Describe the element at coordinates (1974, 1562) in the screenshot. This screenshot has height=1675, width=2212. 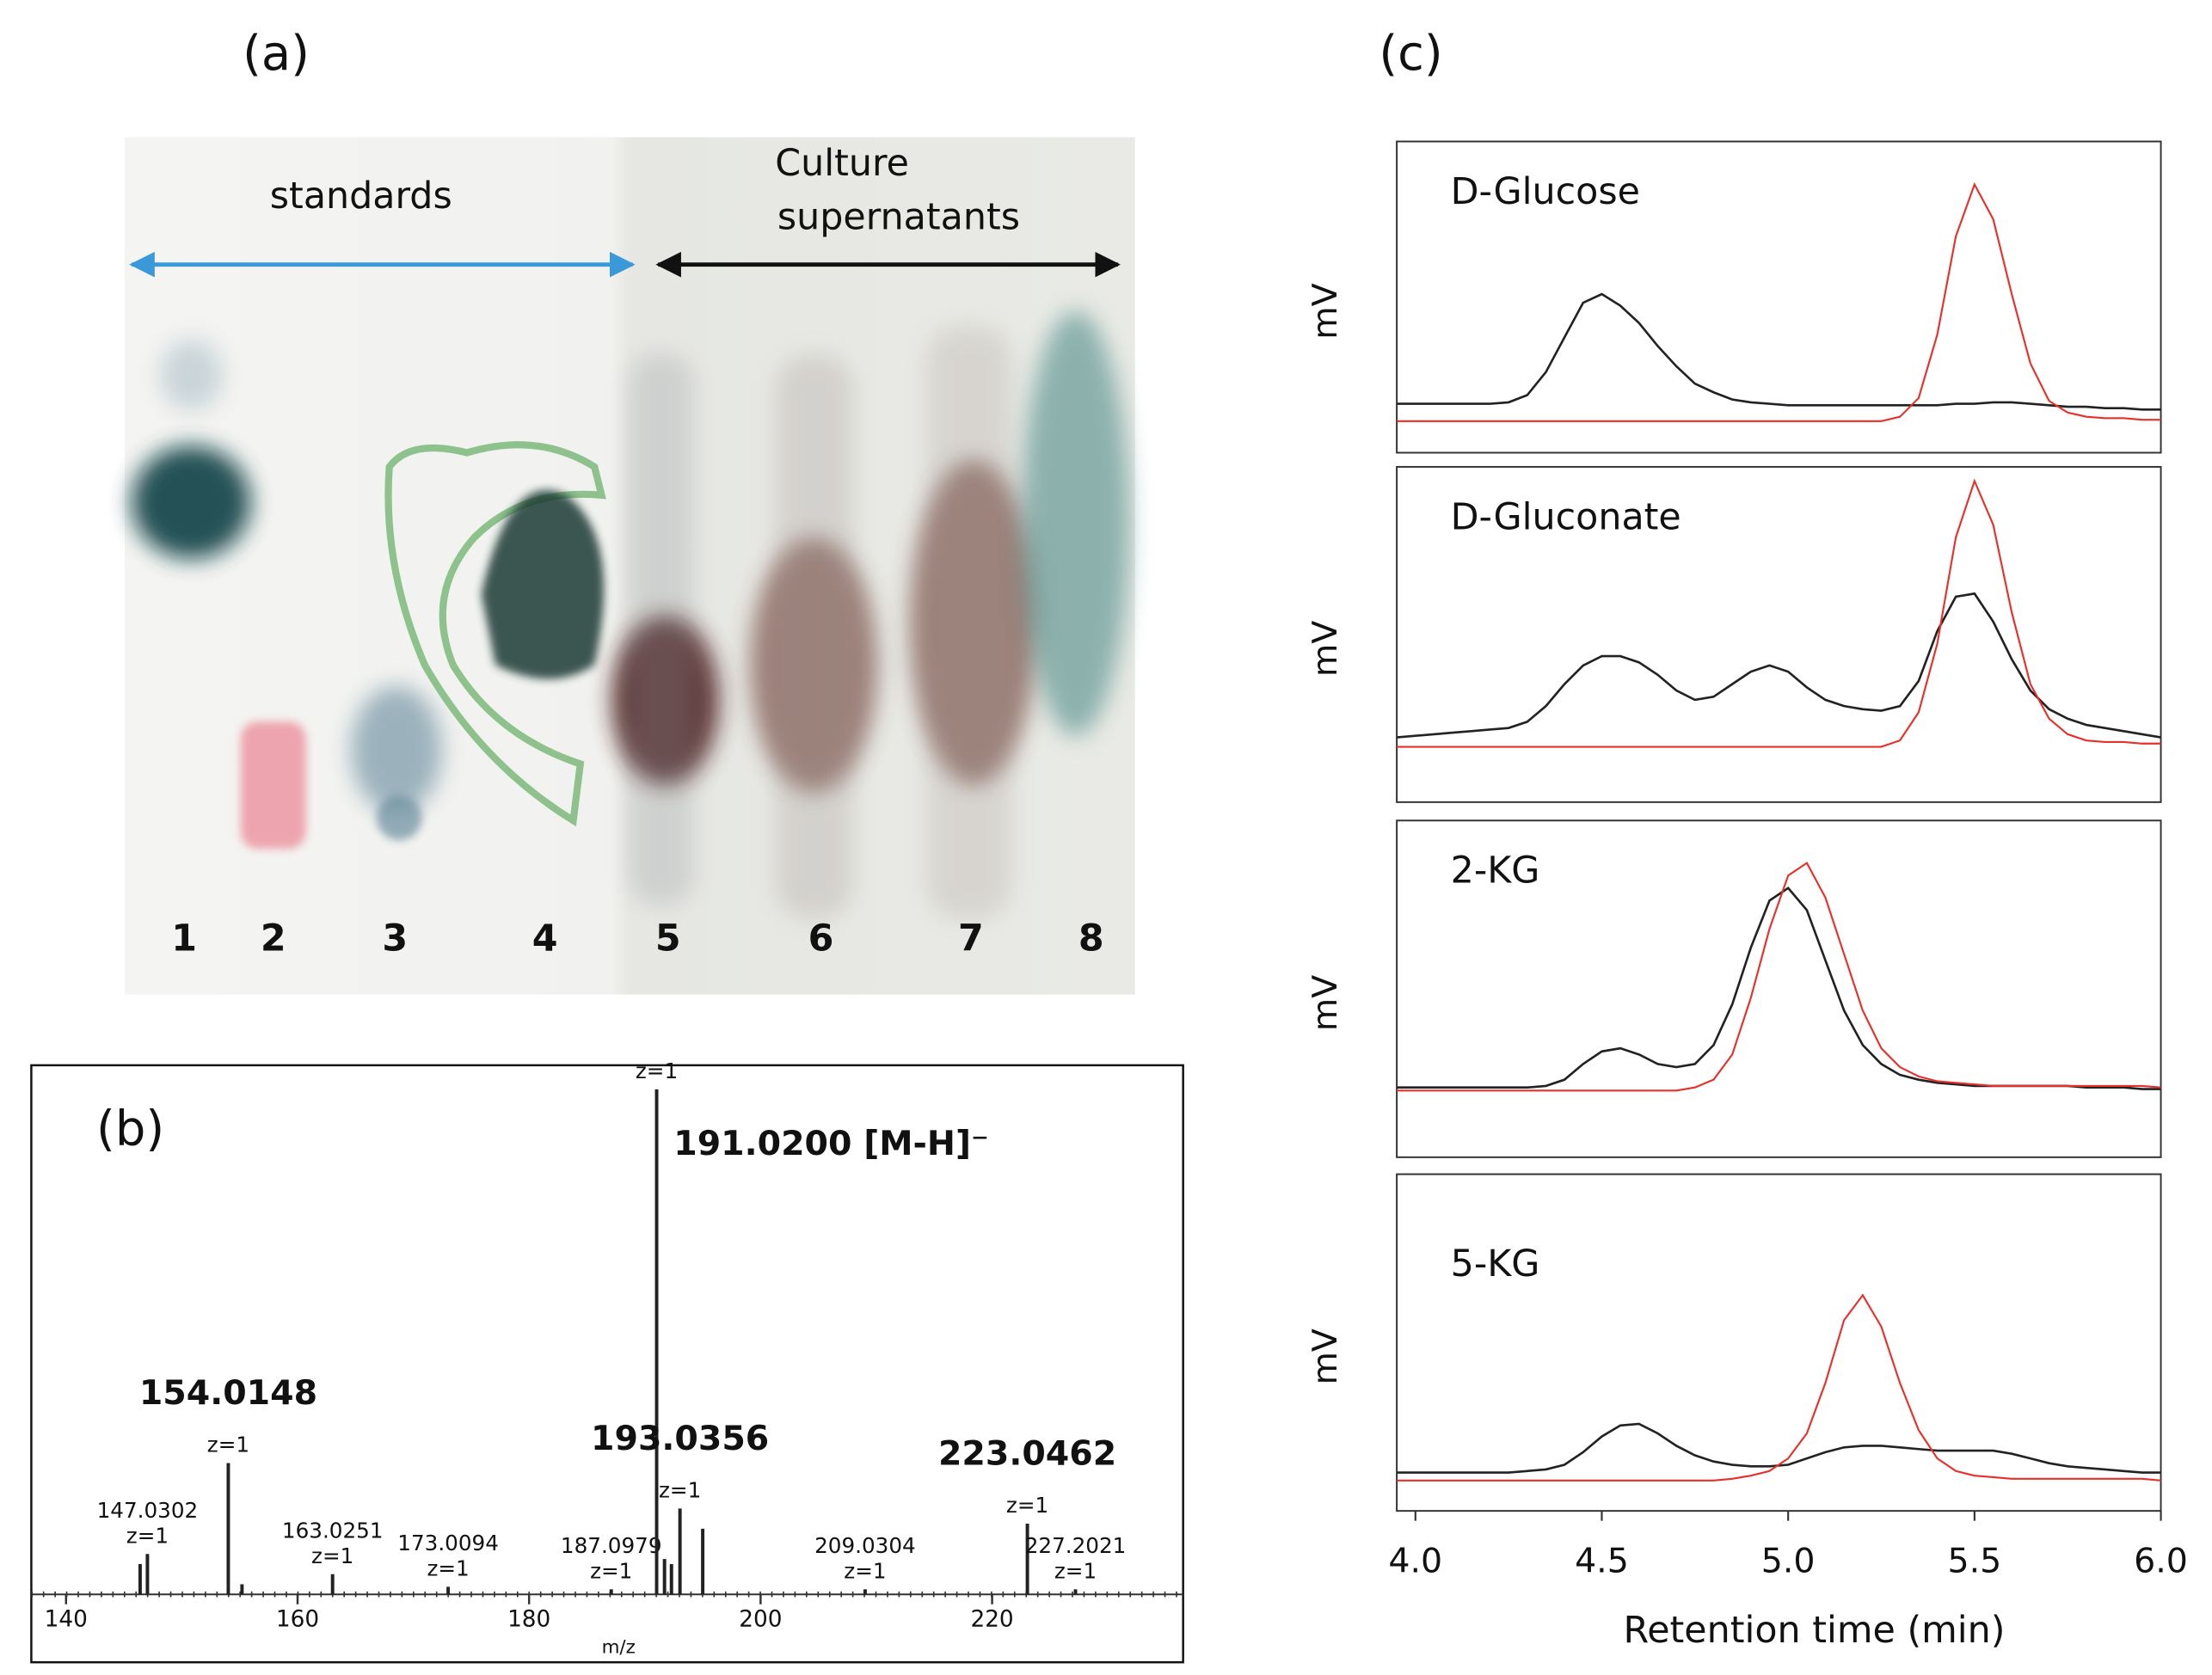
I see `x-tick-label: 5.5` at that location.